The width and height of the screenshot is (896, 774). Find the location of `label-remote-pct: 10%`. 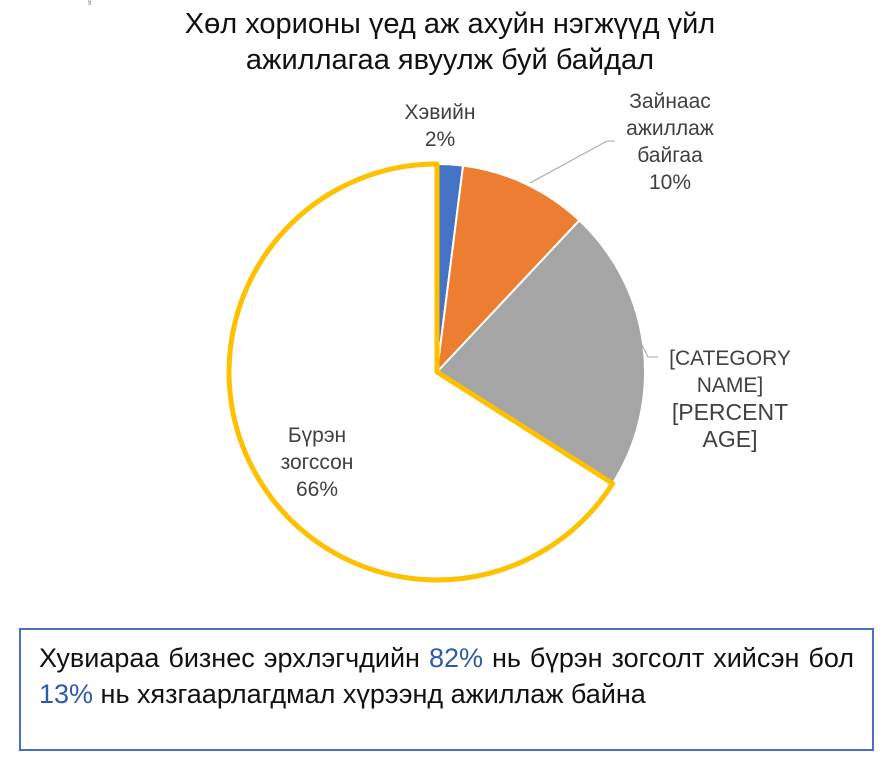

label-remote-pct: 10% is located at coordinates (670, 182).